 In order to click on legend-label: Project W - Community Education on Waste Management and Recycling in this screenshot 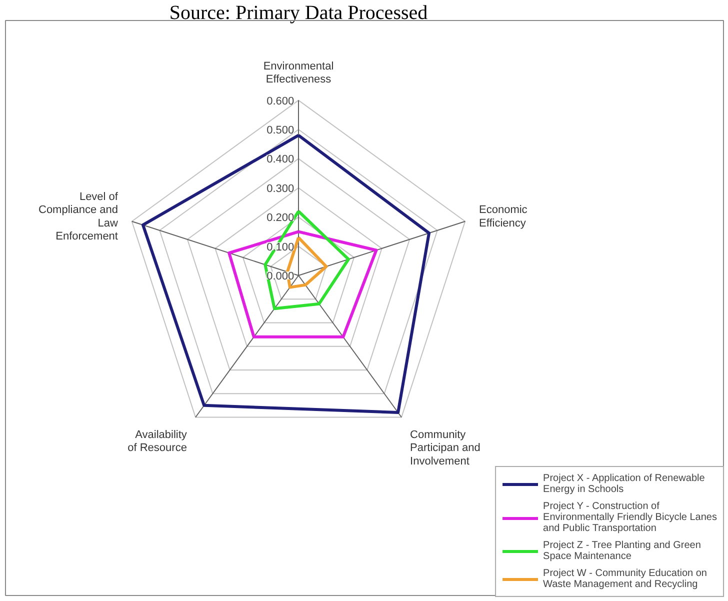, I will do `click(625, 579)`.